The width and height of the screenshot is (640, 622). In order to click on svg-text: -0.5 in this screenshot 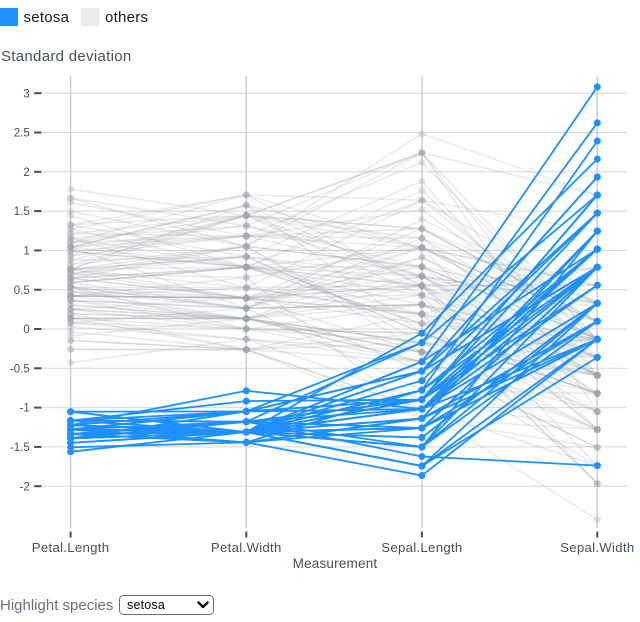, I will do `click(20, 369)`.